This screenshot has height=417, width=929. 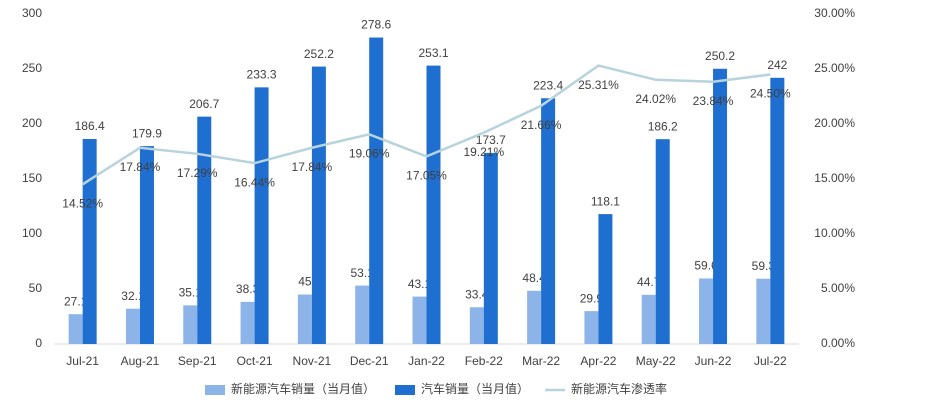 What do you see at coordinates (433, 53) in the screenshot?
I see `value-label: 253.1` at bounding box center [433, 53].